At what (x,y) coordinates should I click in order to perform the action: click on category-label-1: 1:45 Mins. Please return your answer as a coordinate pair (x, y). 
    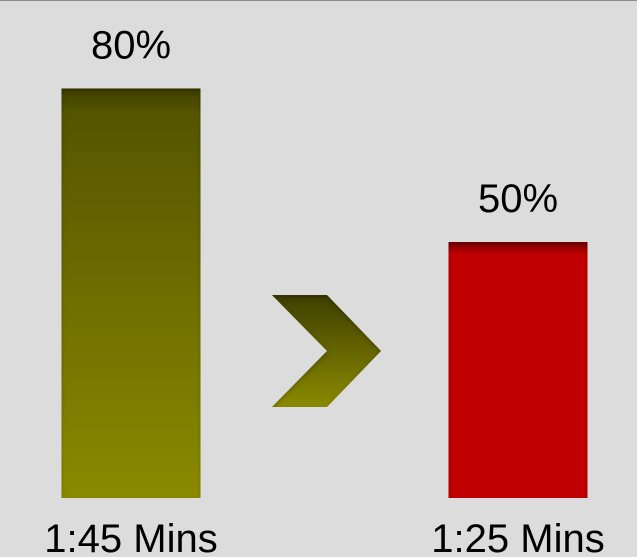
    Looking at the image, I should click on (130, 537).